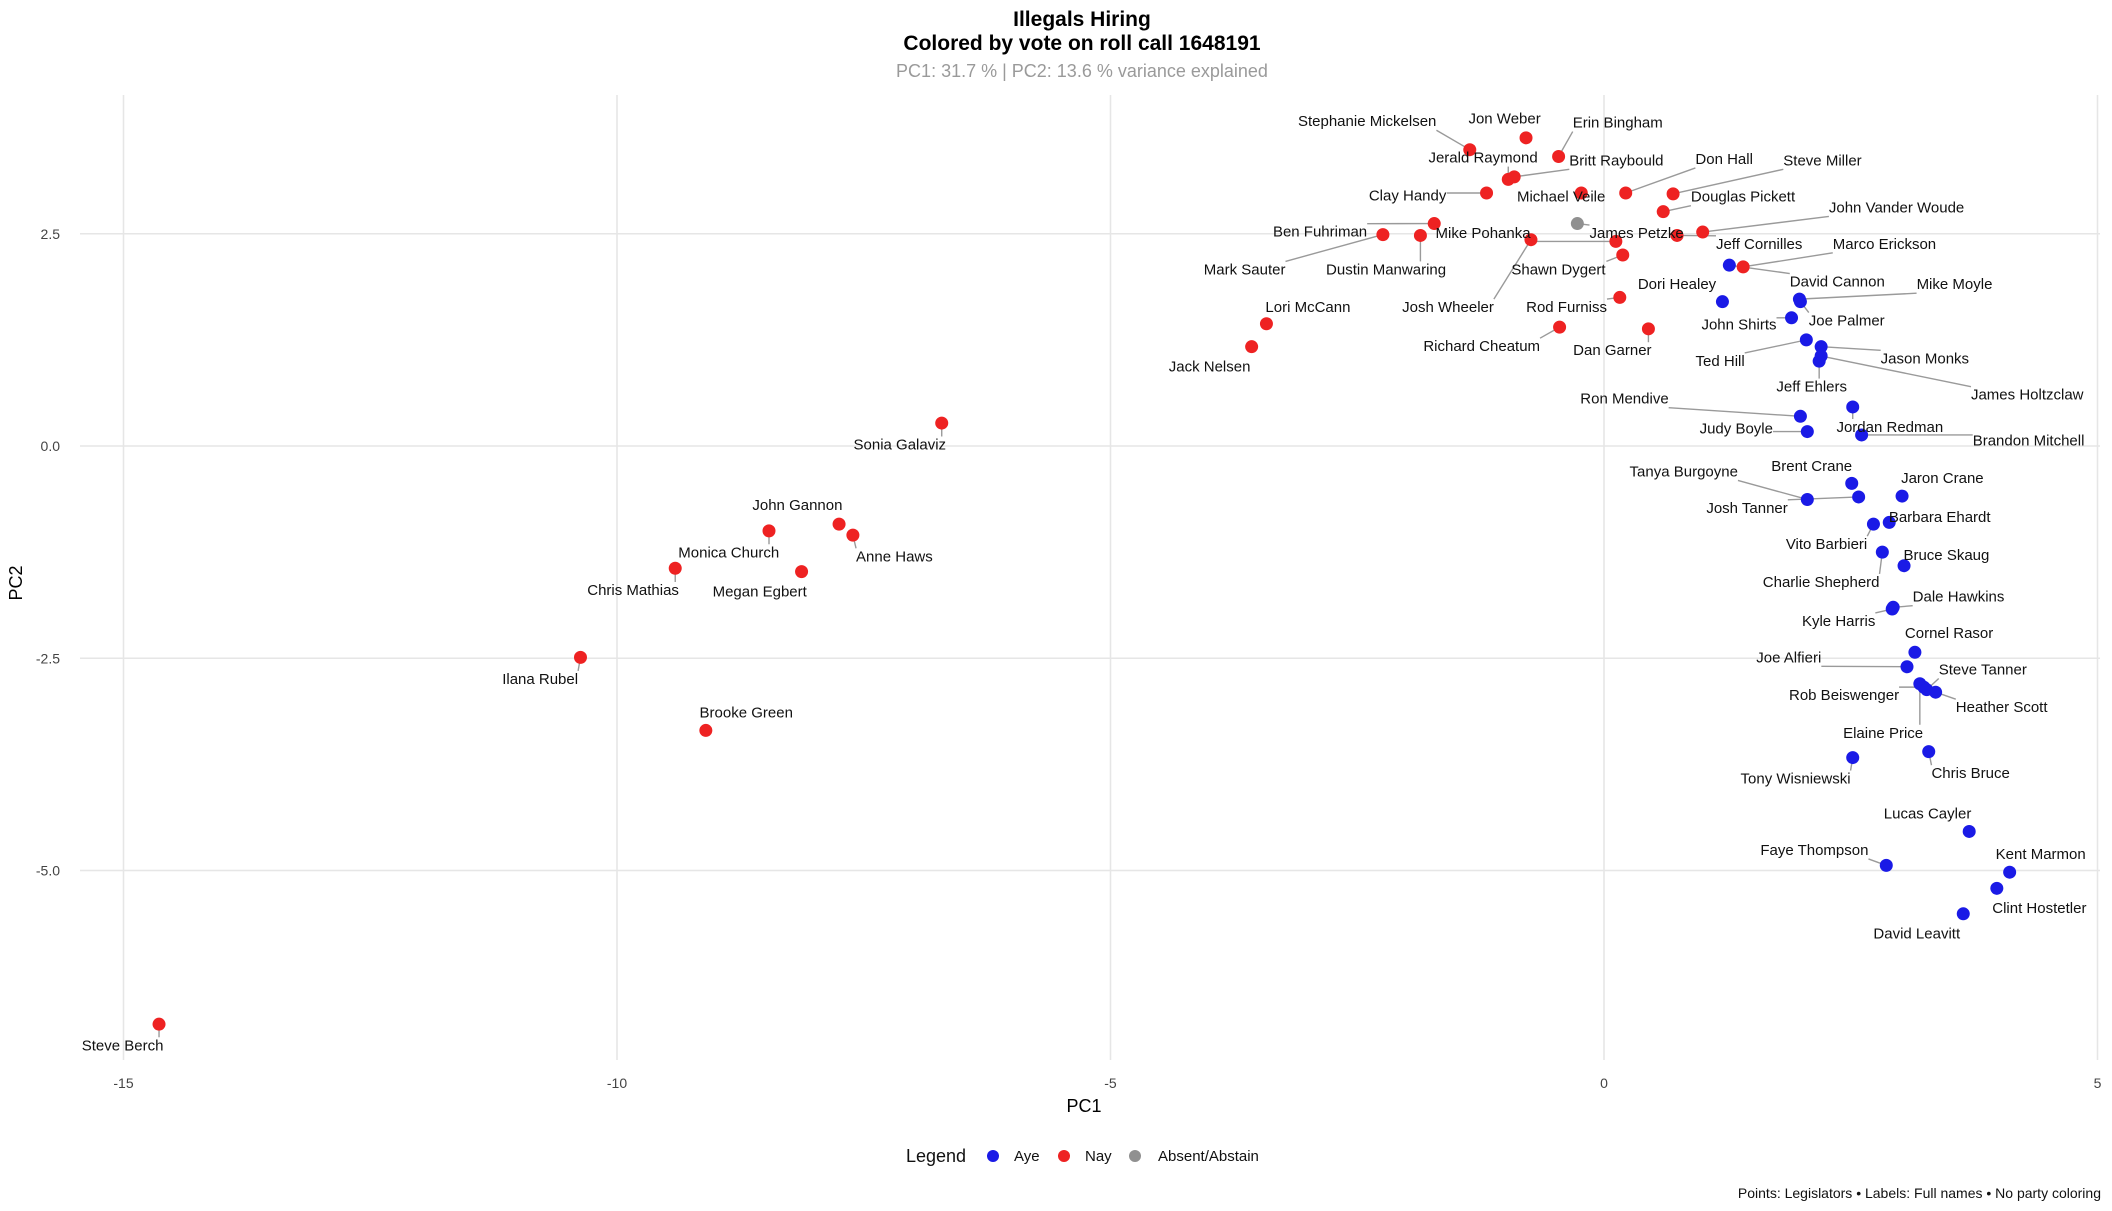 The image size is (2112, 1211). I want to click on label-barbara-ehardt: Barbara Ehardt, so click(1940, 517).